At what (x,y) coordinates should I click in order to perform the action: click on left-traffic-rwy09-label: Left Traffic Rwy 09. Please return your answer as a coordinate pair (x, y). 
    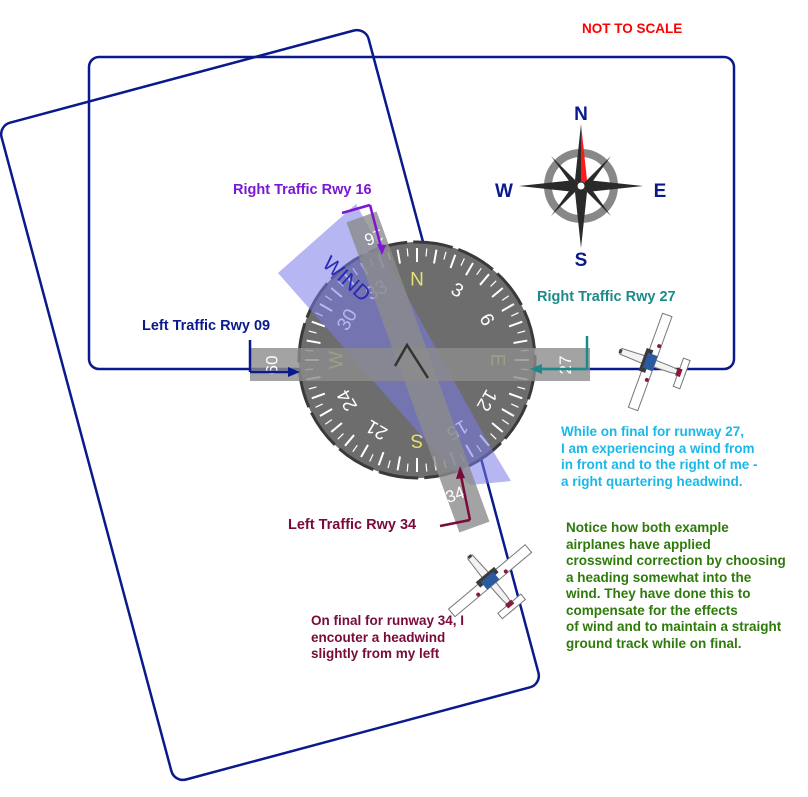
    Looking at the image, I should click on (206, 326).